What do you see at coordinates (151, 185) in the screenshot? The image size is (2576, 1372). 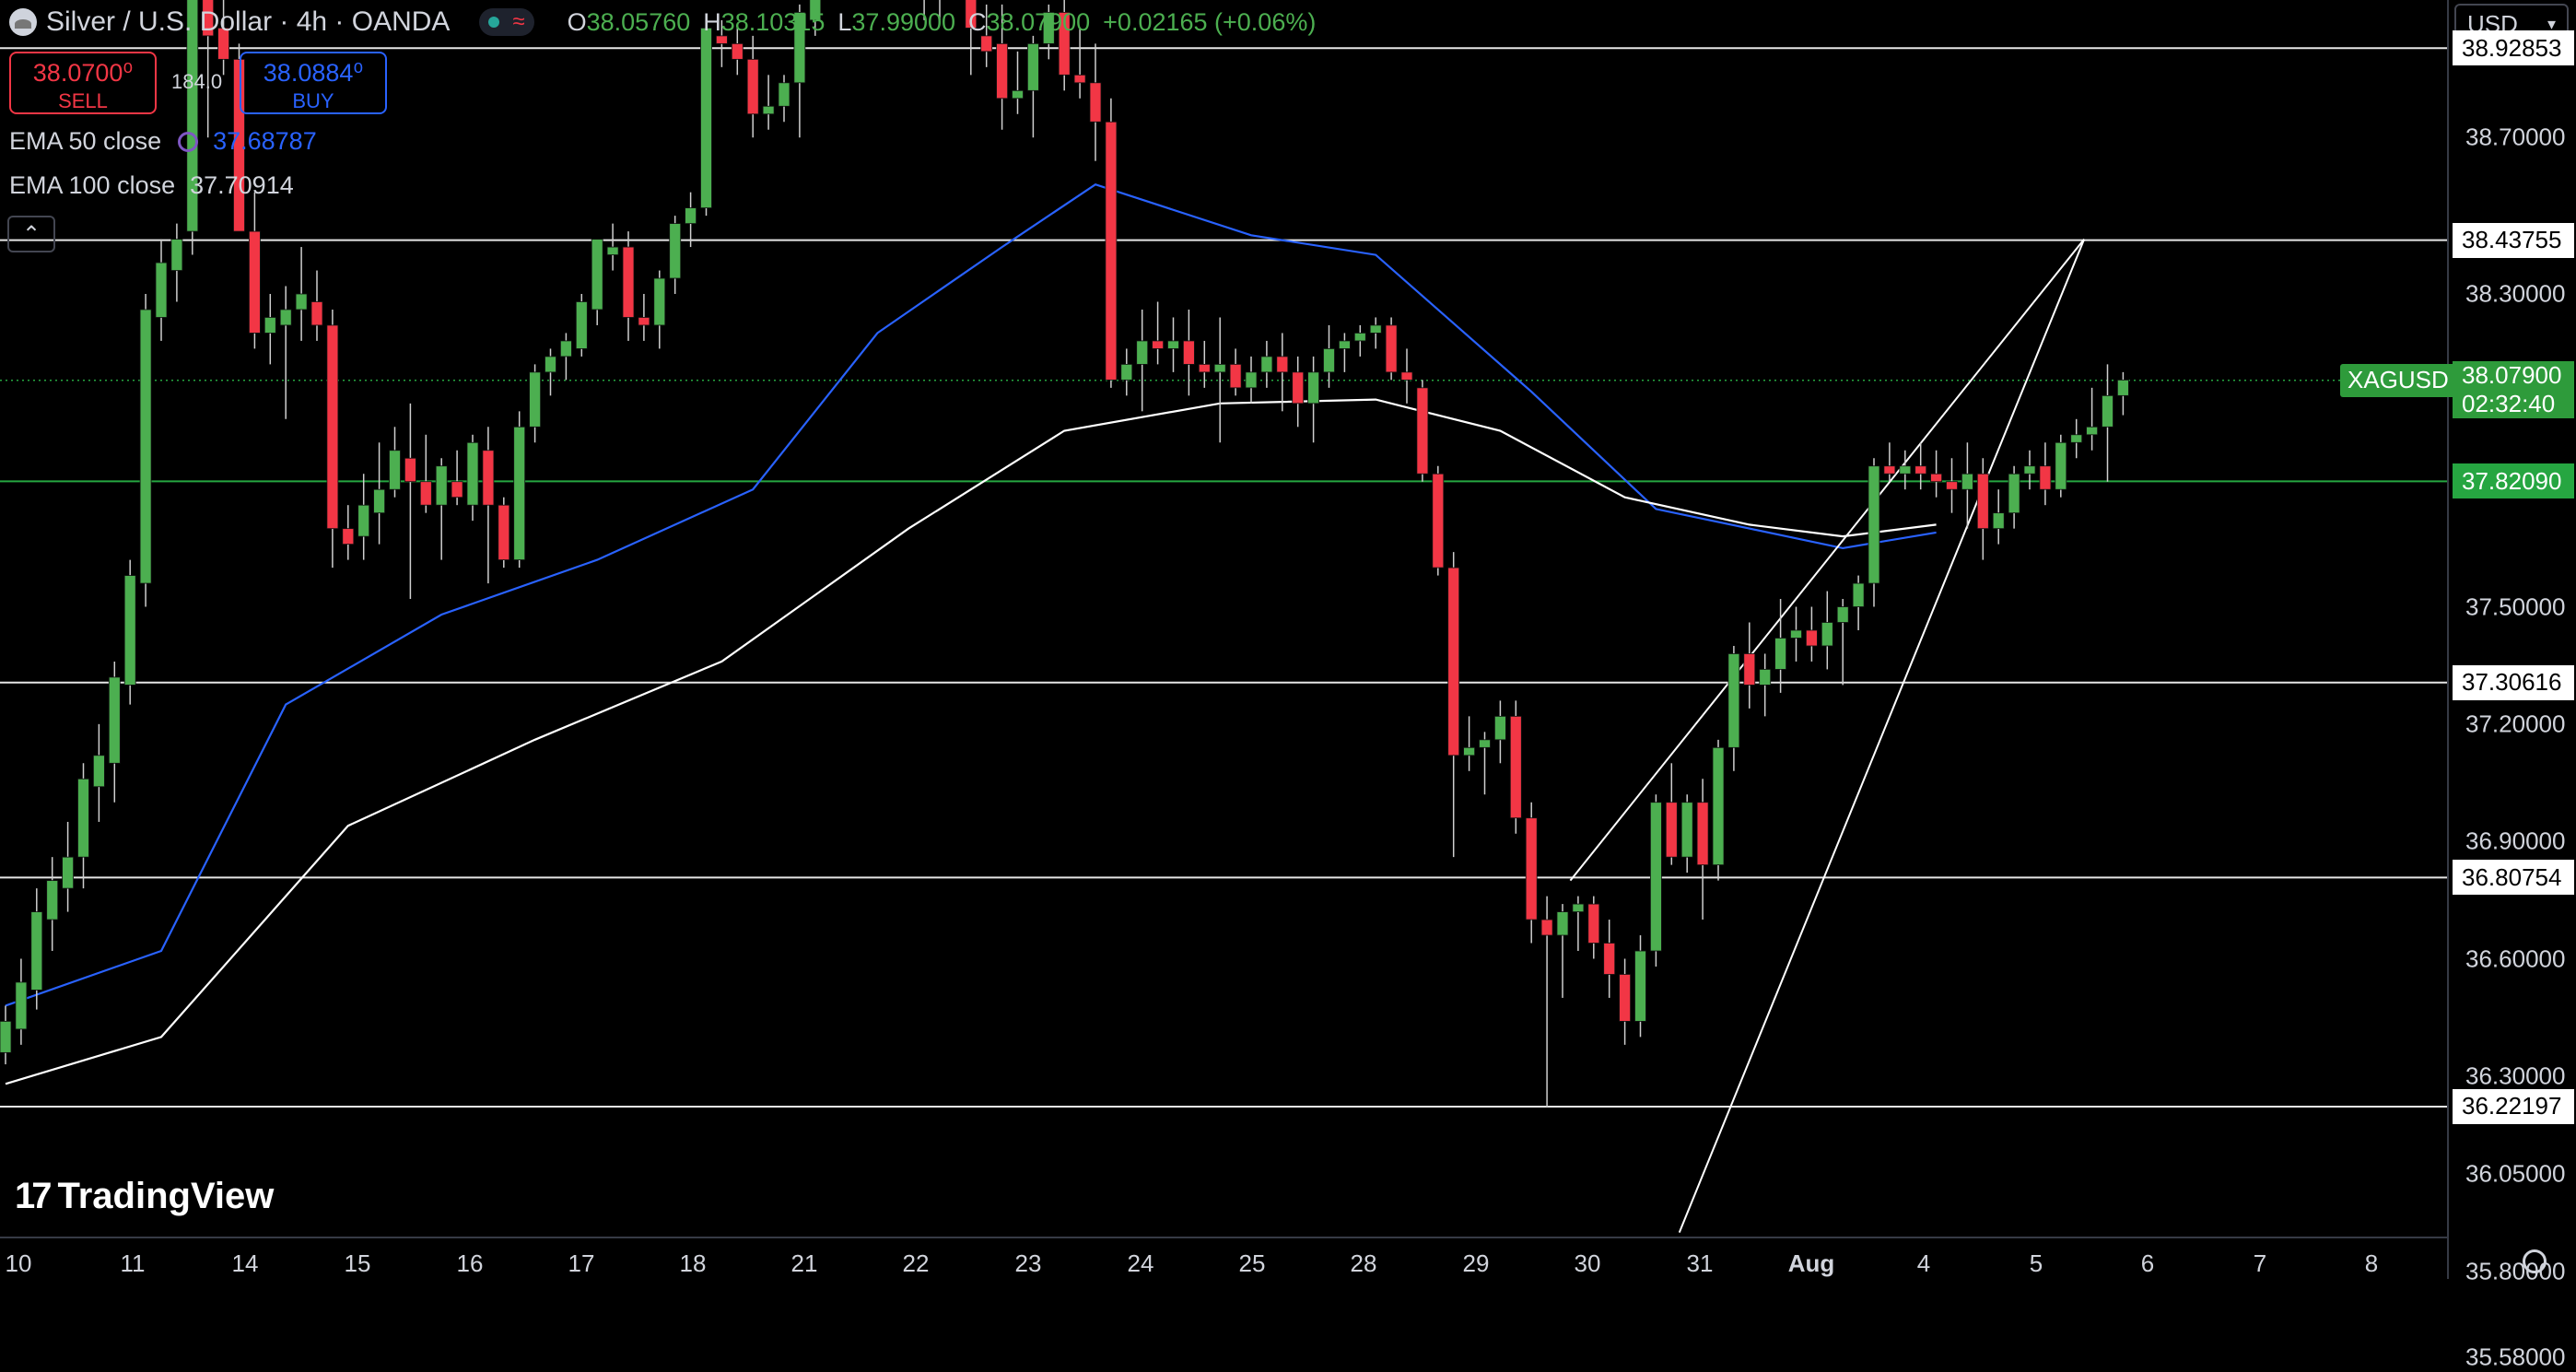 I see `indicator-ema100: EMA 100 close 37.70914` at bounding box center [151, 185].